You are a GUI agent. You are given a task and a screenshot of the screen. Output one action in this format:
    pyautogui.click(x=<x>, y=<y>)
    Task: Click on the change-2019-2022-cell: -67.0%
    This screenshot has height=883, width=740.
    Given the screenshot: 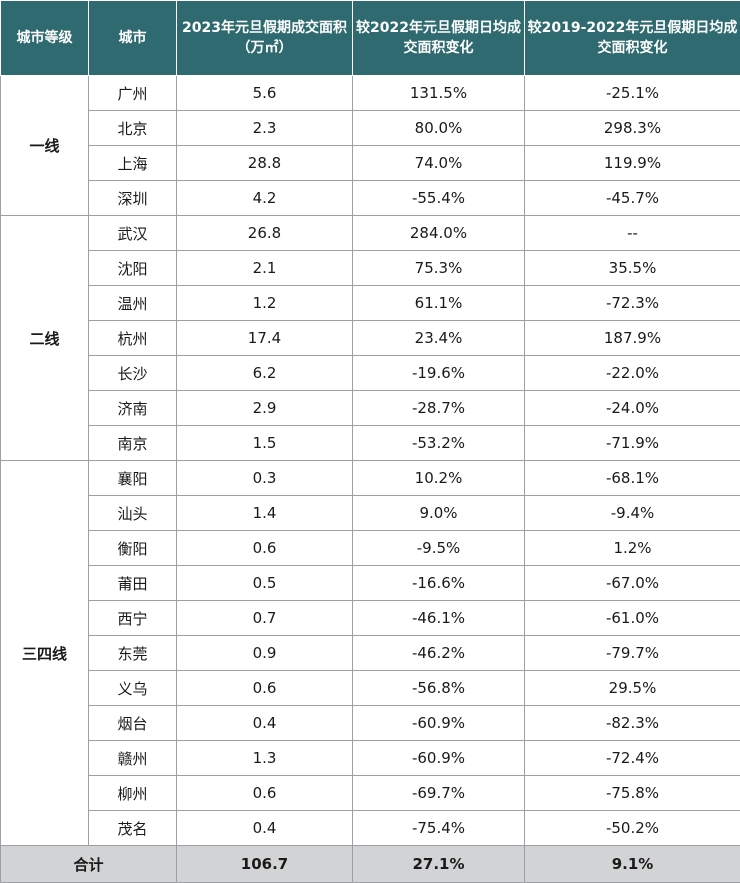 What is the action you would take?
    pyautogui.click(x=632, y=583)
    